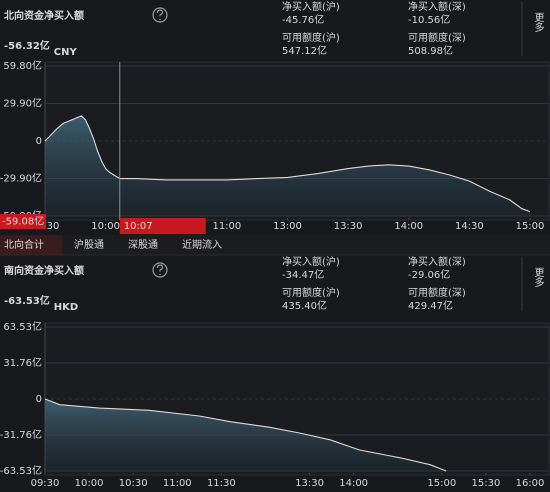  Describe the element at coordinates (138, 226) in the screenshot. I see `crosshair-x-label: 10:07` at that location.